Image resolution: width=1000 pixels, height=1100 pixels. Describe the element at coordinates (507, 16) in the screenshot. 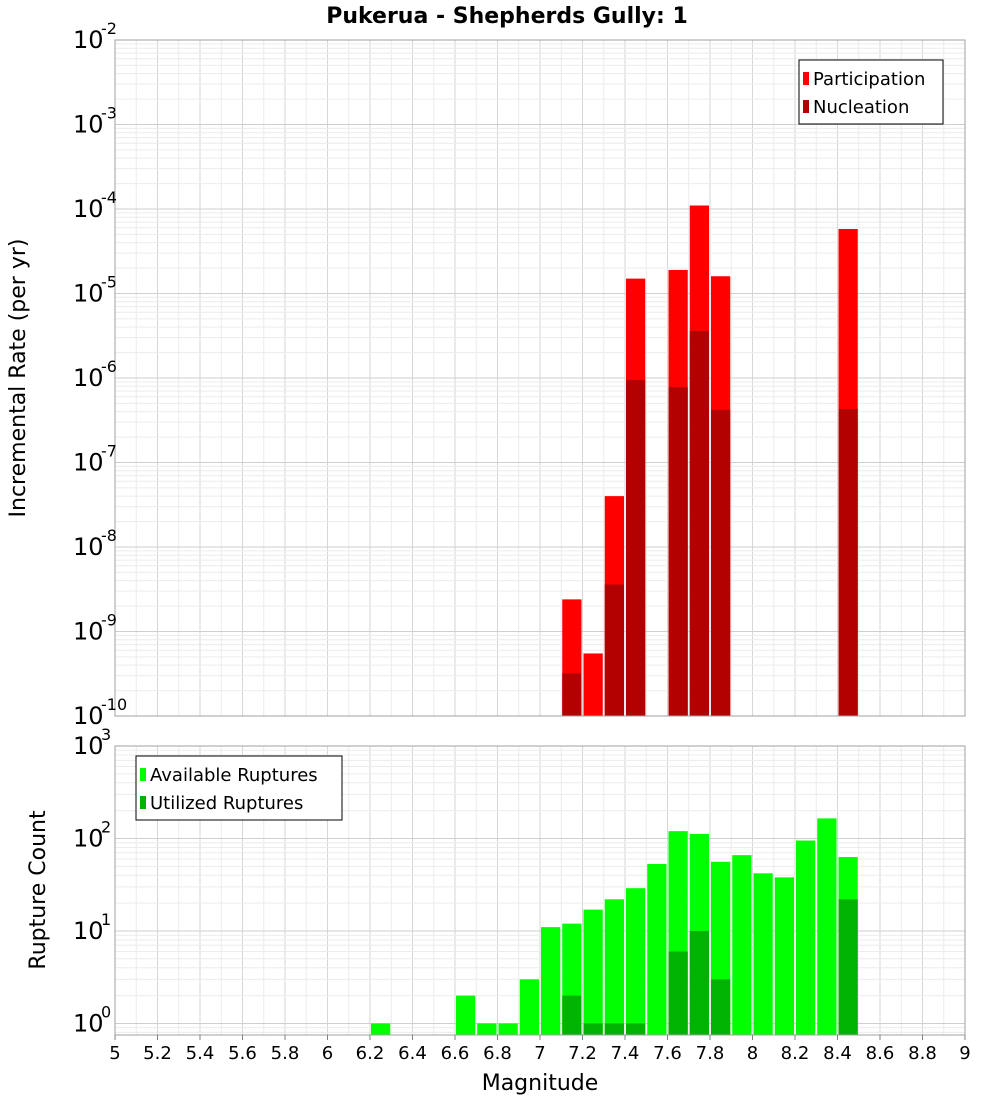

I see `chart-title: Pukerua - Shepherds Gully: 1` at that location.